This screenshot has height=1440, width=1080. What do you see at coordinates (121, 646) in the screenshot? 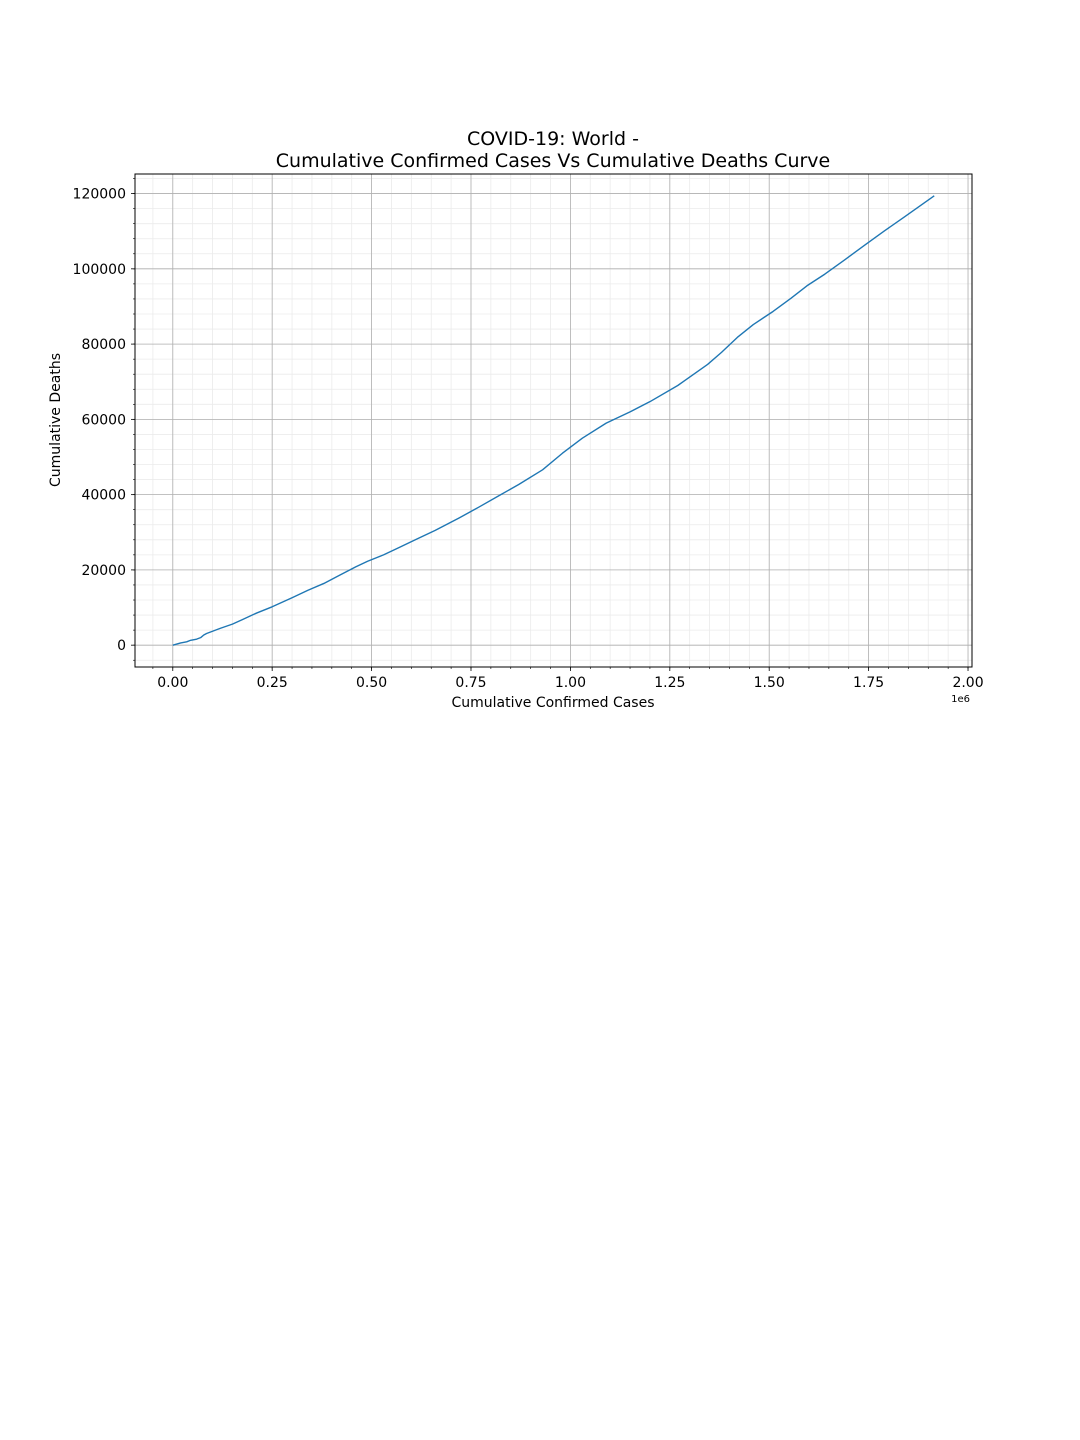
I see `y-tick-label: 0` at bounding box center [121, 646].